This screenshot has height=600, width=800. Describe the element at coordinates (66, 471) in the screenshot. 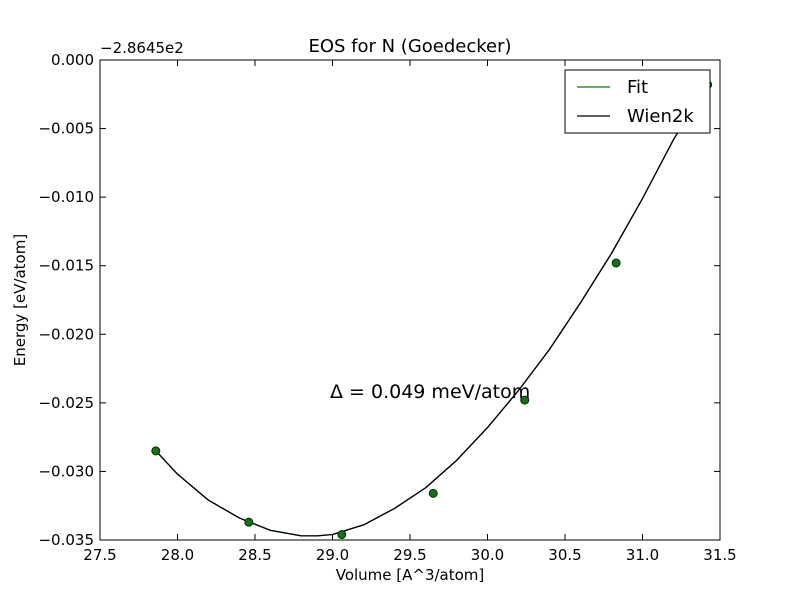

I see `y-tick-label: −0.030` at that location.